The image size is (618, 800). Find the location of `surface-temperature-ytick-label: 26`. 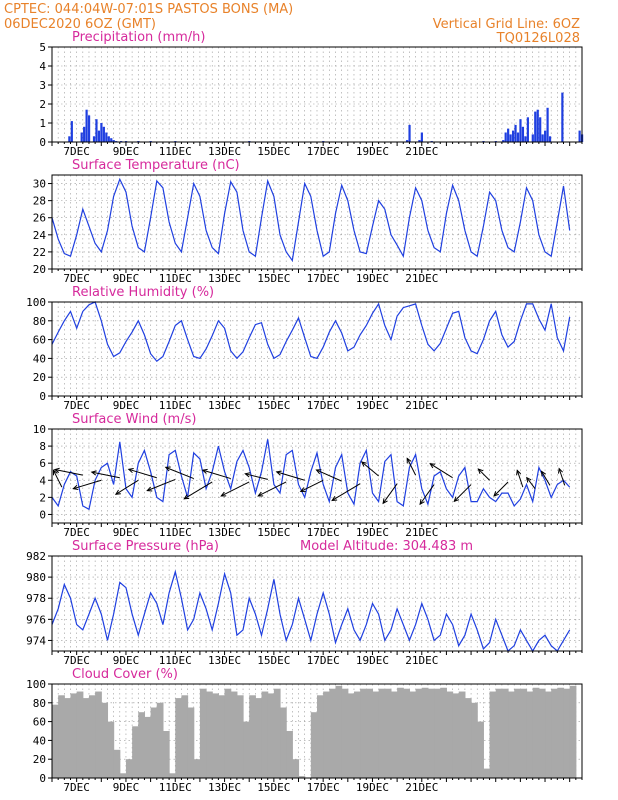

surface-temperature-ytick-label: 26 is located at coordinates (39, 218).